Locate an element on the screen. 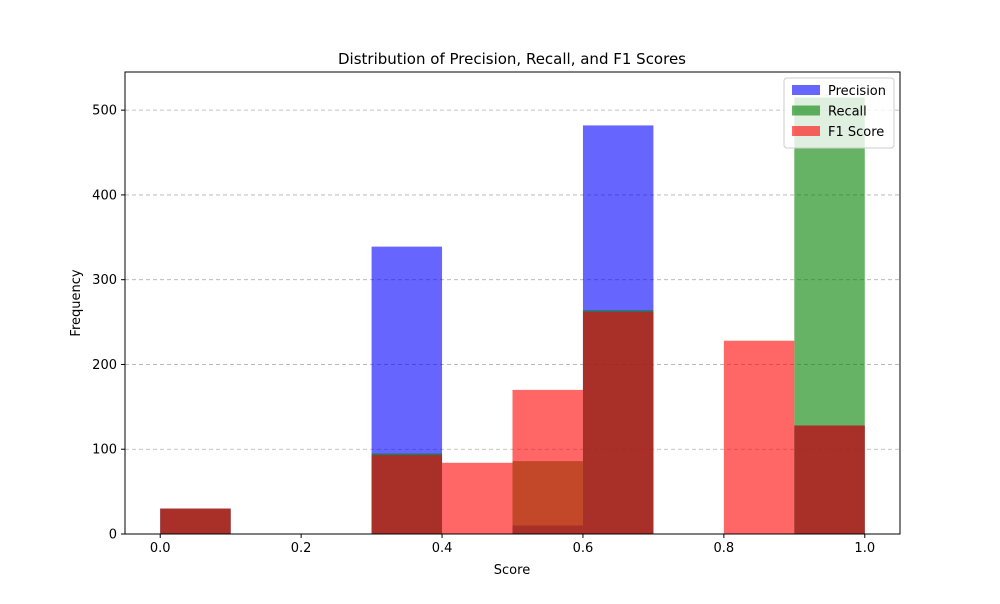 This screenshot has height=604, width=1000. y-axis-ticks: 0 100 200 300 400 500 is located at coordinates (108, 323).